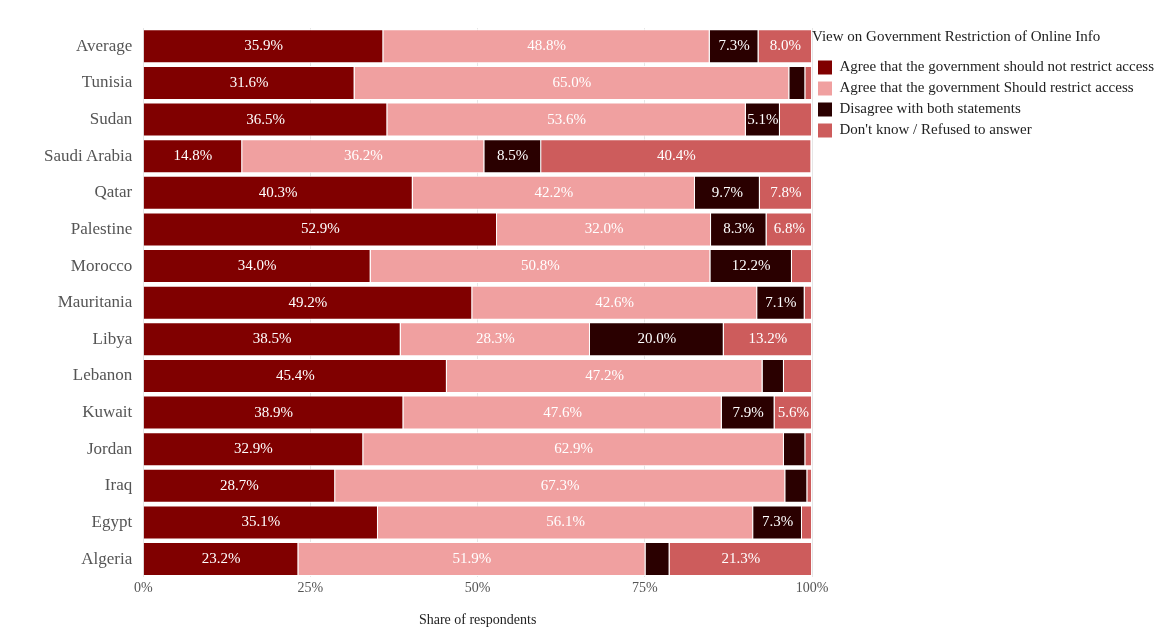 This screenshot has width=1172, height=633. What do you see at coordinates (956, 36) in the screenshot?
I see `legend-title: View on Government Restriction of Online Info` at bounding box center [956, 36].